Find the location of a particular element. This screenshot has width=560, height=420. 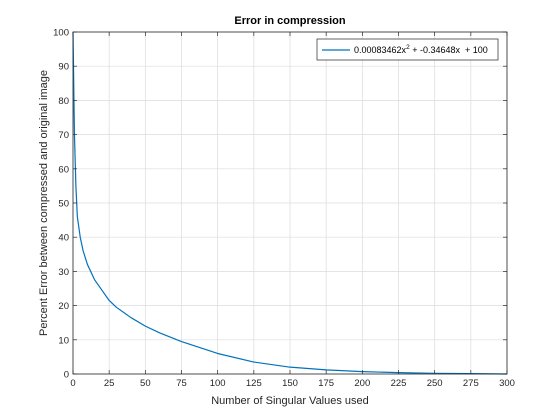

x-tick-label: 25 is located at coordinates (109, 383).